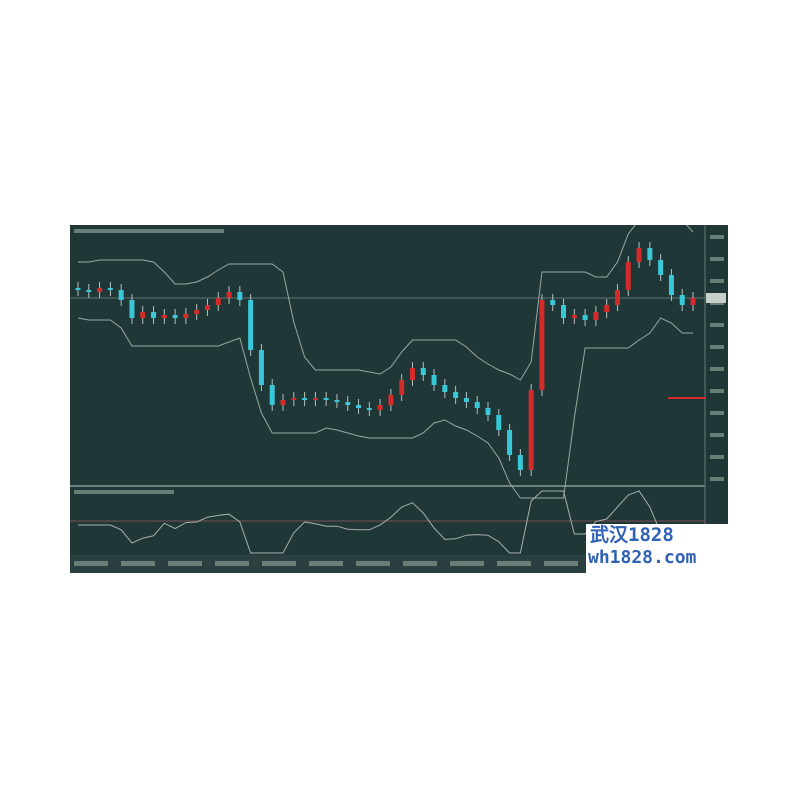 This screenshot has height=800, width=800. What do you see at coordinates (642, 557) in the screenshot?
I see `watermark-line2: wh1828.com` at bounding box center [642, 557].